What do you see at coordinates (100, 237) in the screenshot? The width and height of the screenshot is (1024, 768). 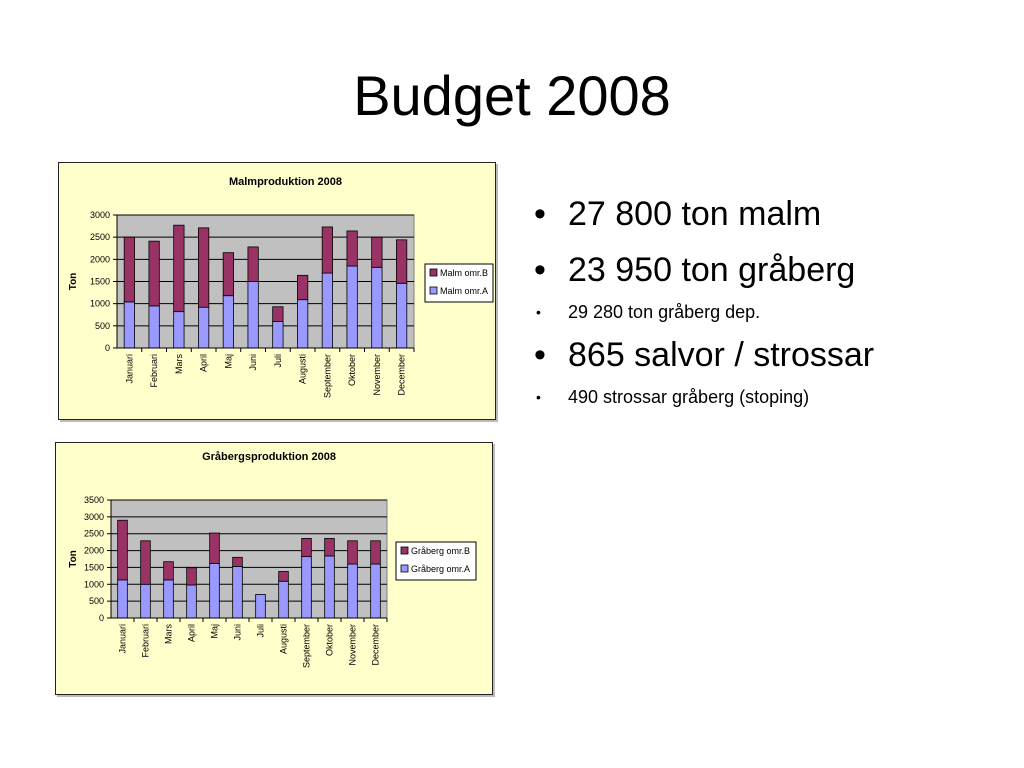 I see `y-tick-label: 2500` at bounding box center [100, 237].